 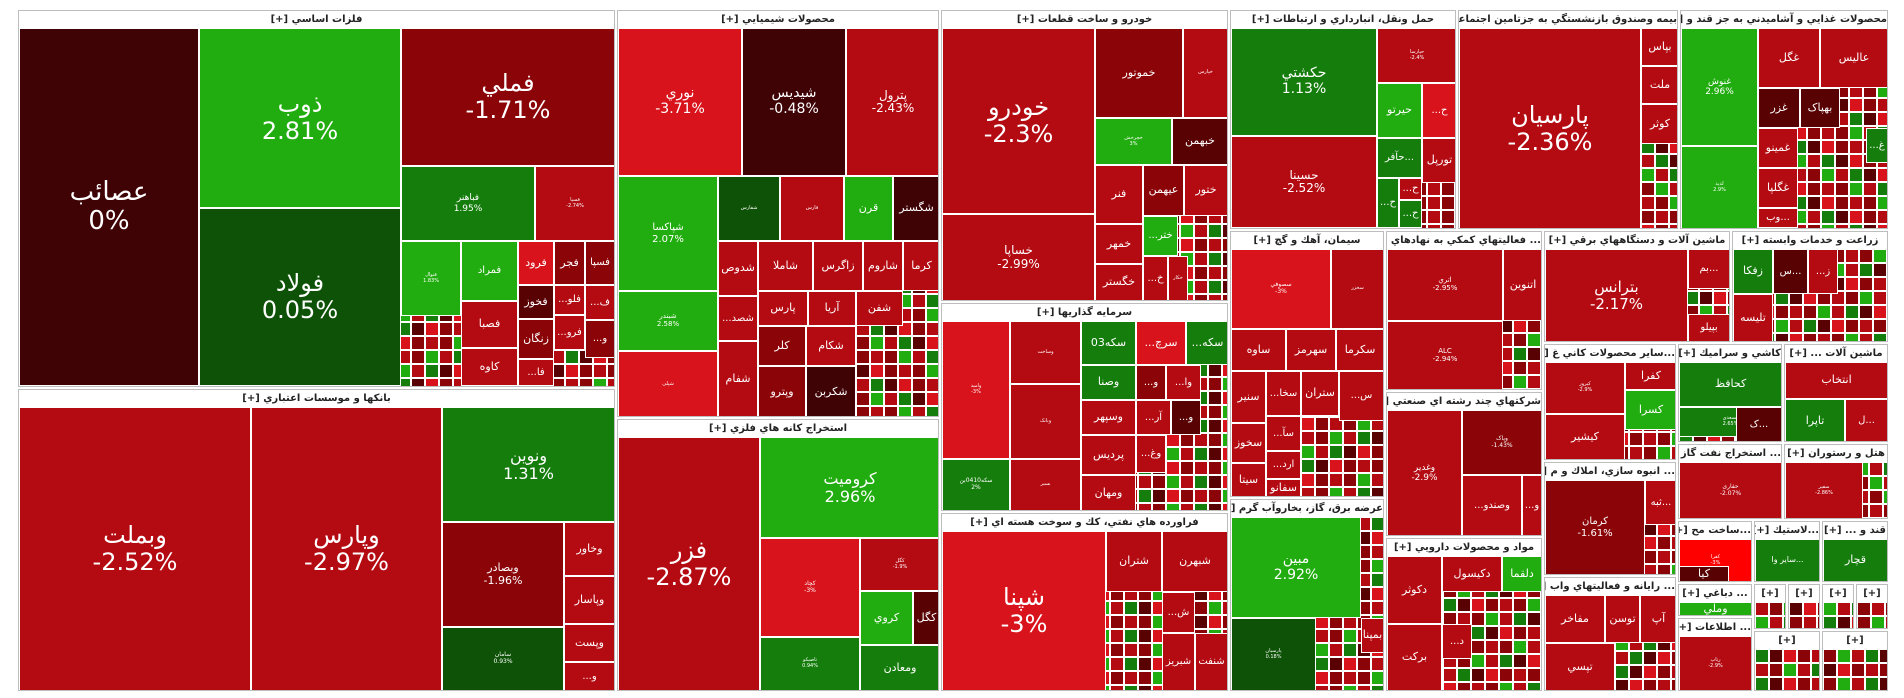 I want to click on stock-tile: خمهر, so click(x=1119, y=244).